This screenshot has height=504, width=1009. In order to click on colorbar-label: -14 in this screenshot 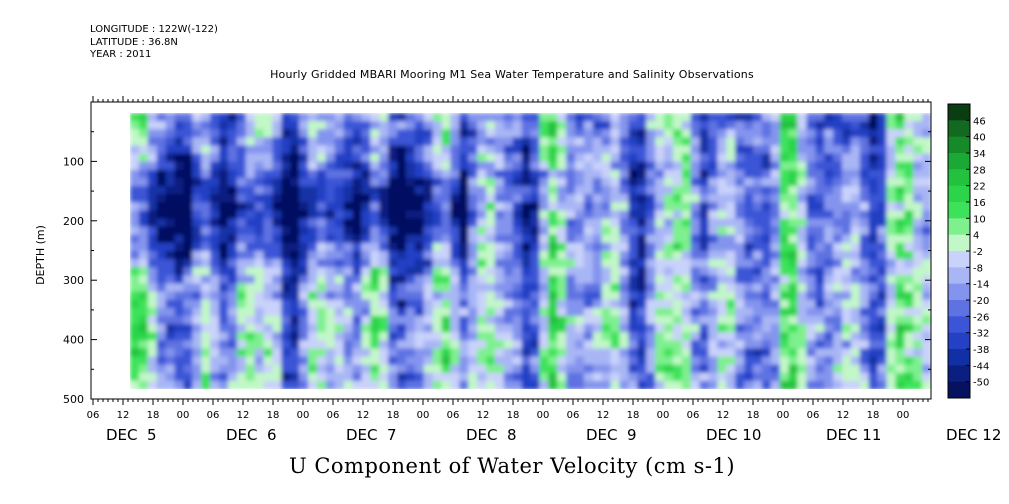, I will do `click(981, 285)`.